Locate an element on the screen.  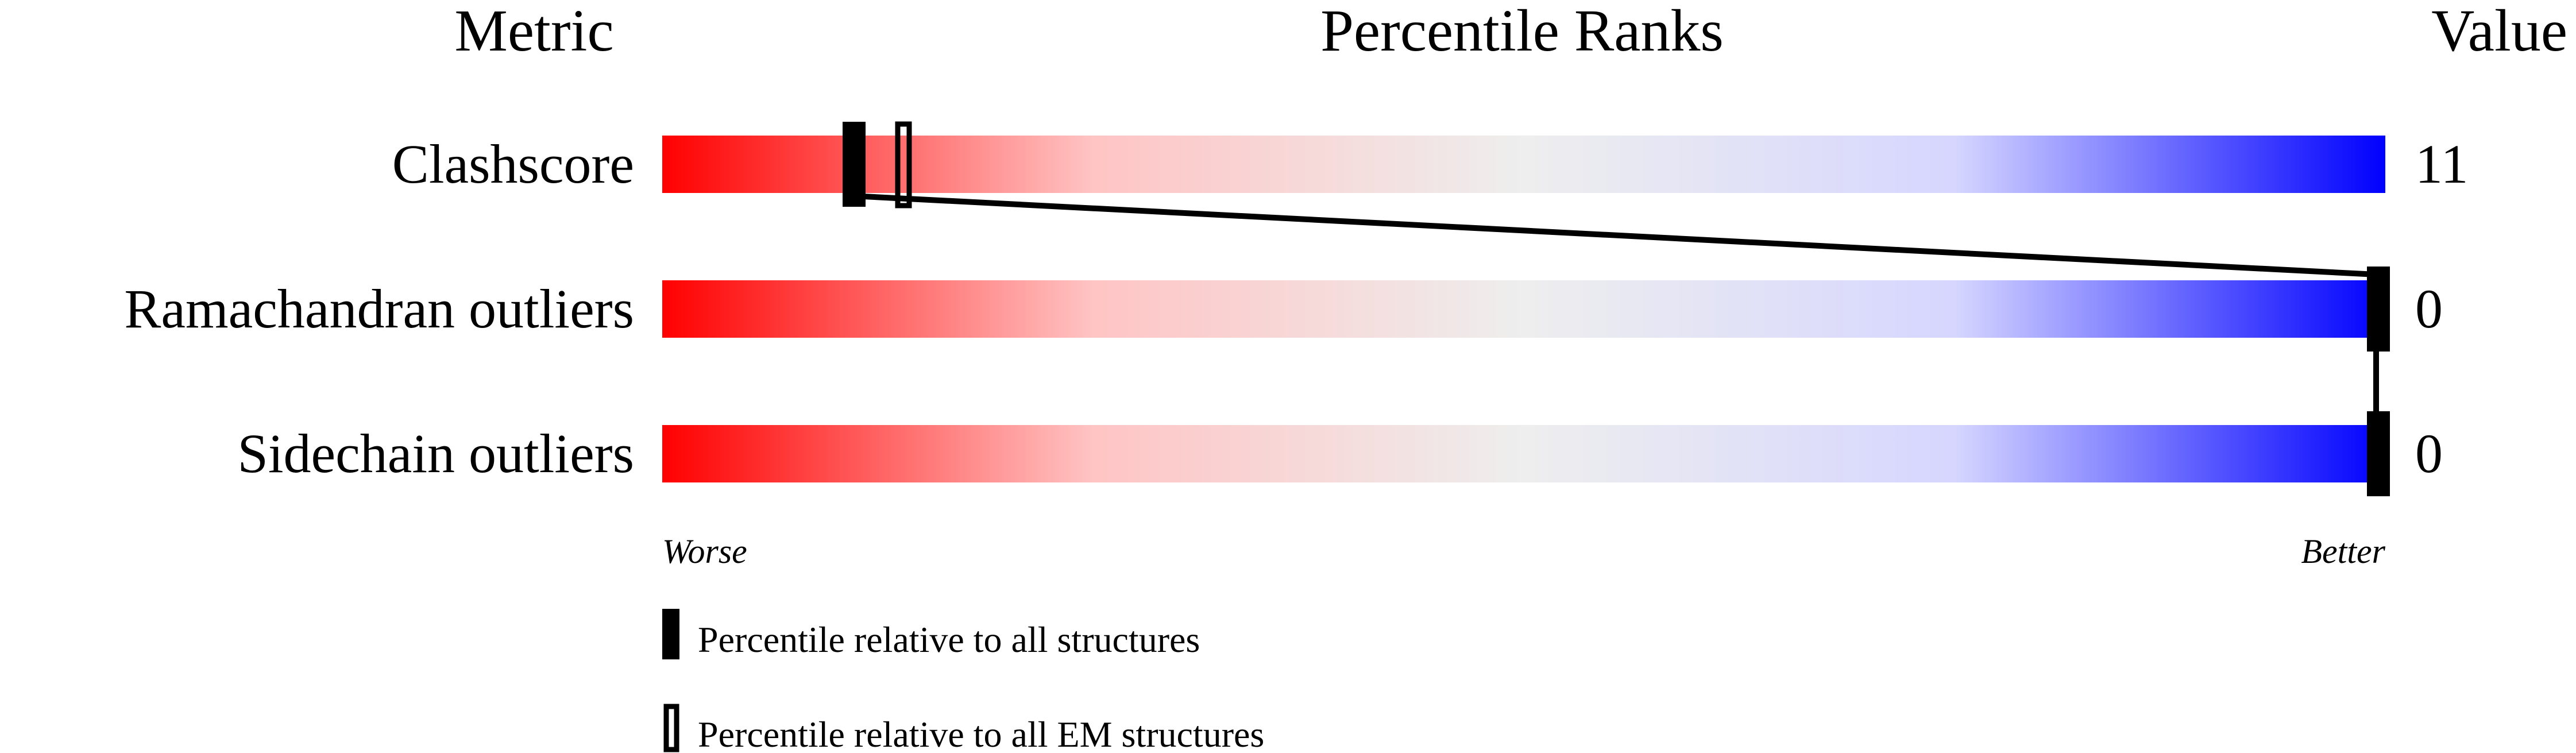
legend-filled-marker is located at coordinates (670, 634).